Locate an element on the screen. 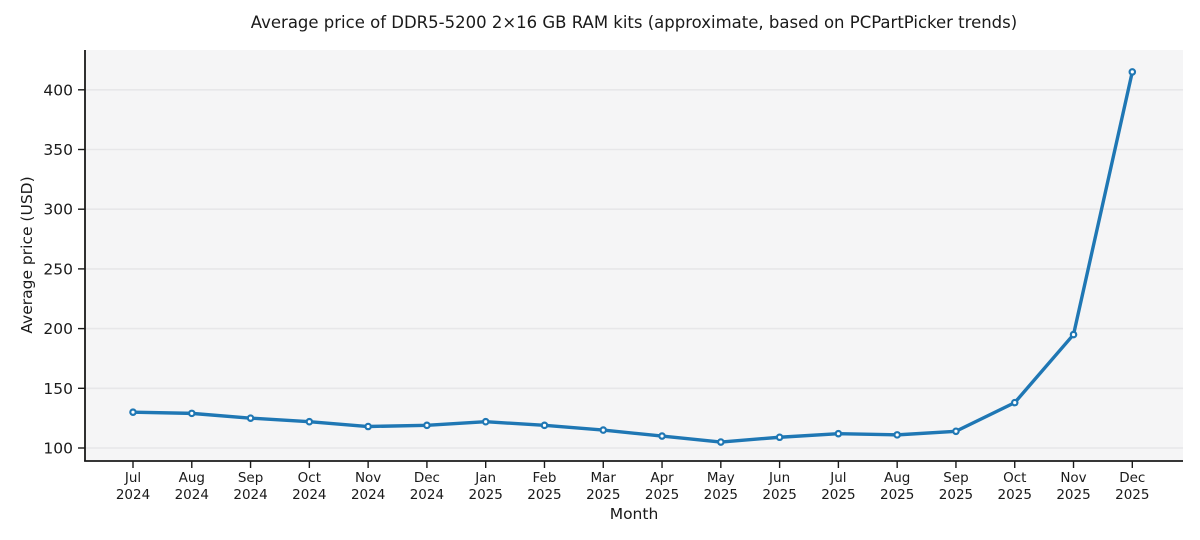 The image size is (1200, 540). x-tick-label-month-13: Aug is located at coordinates (897, 478).